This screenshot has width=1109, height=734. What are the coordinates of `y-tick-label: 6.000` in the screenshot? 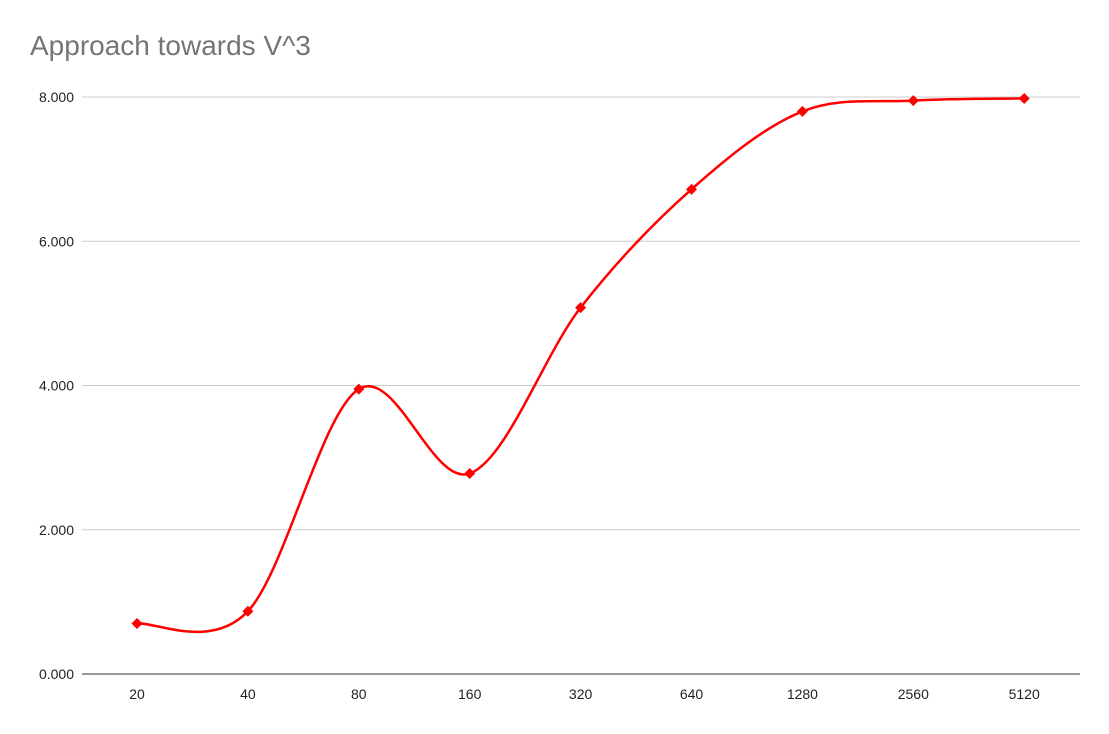 It's located at (56, 241).